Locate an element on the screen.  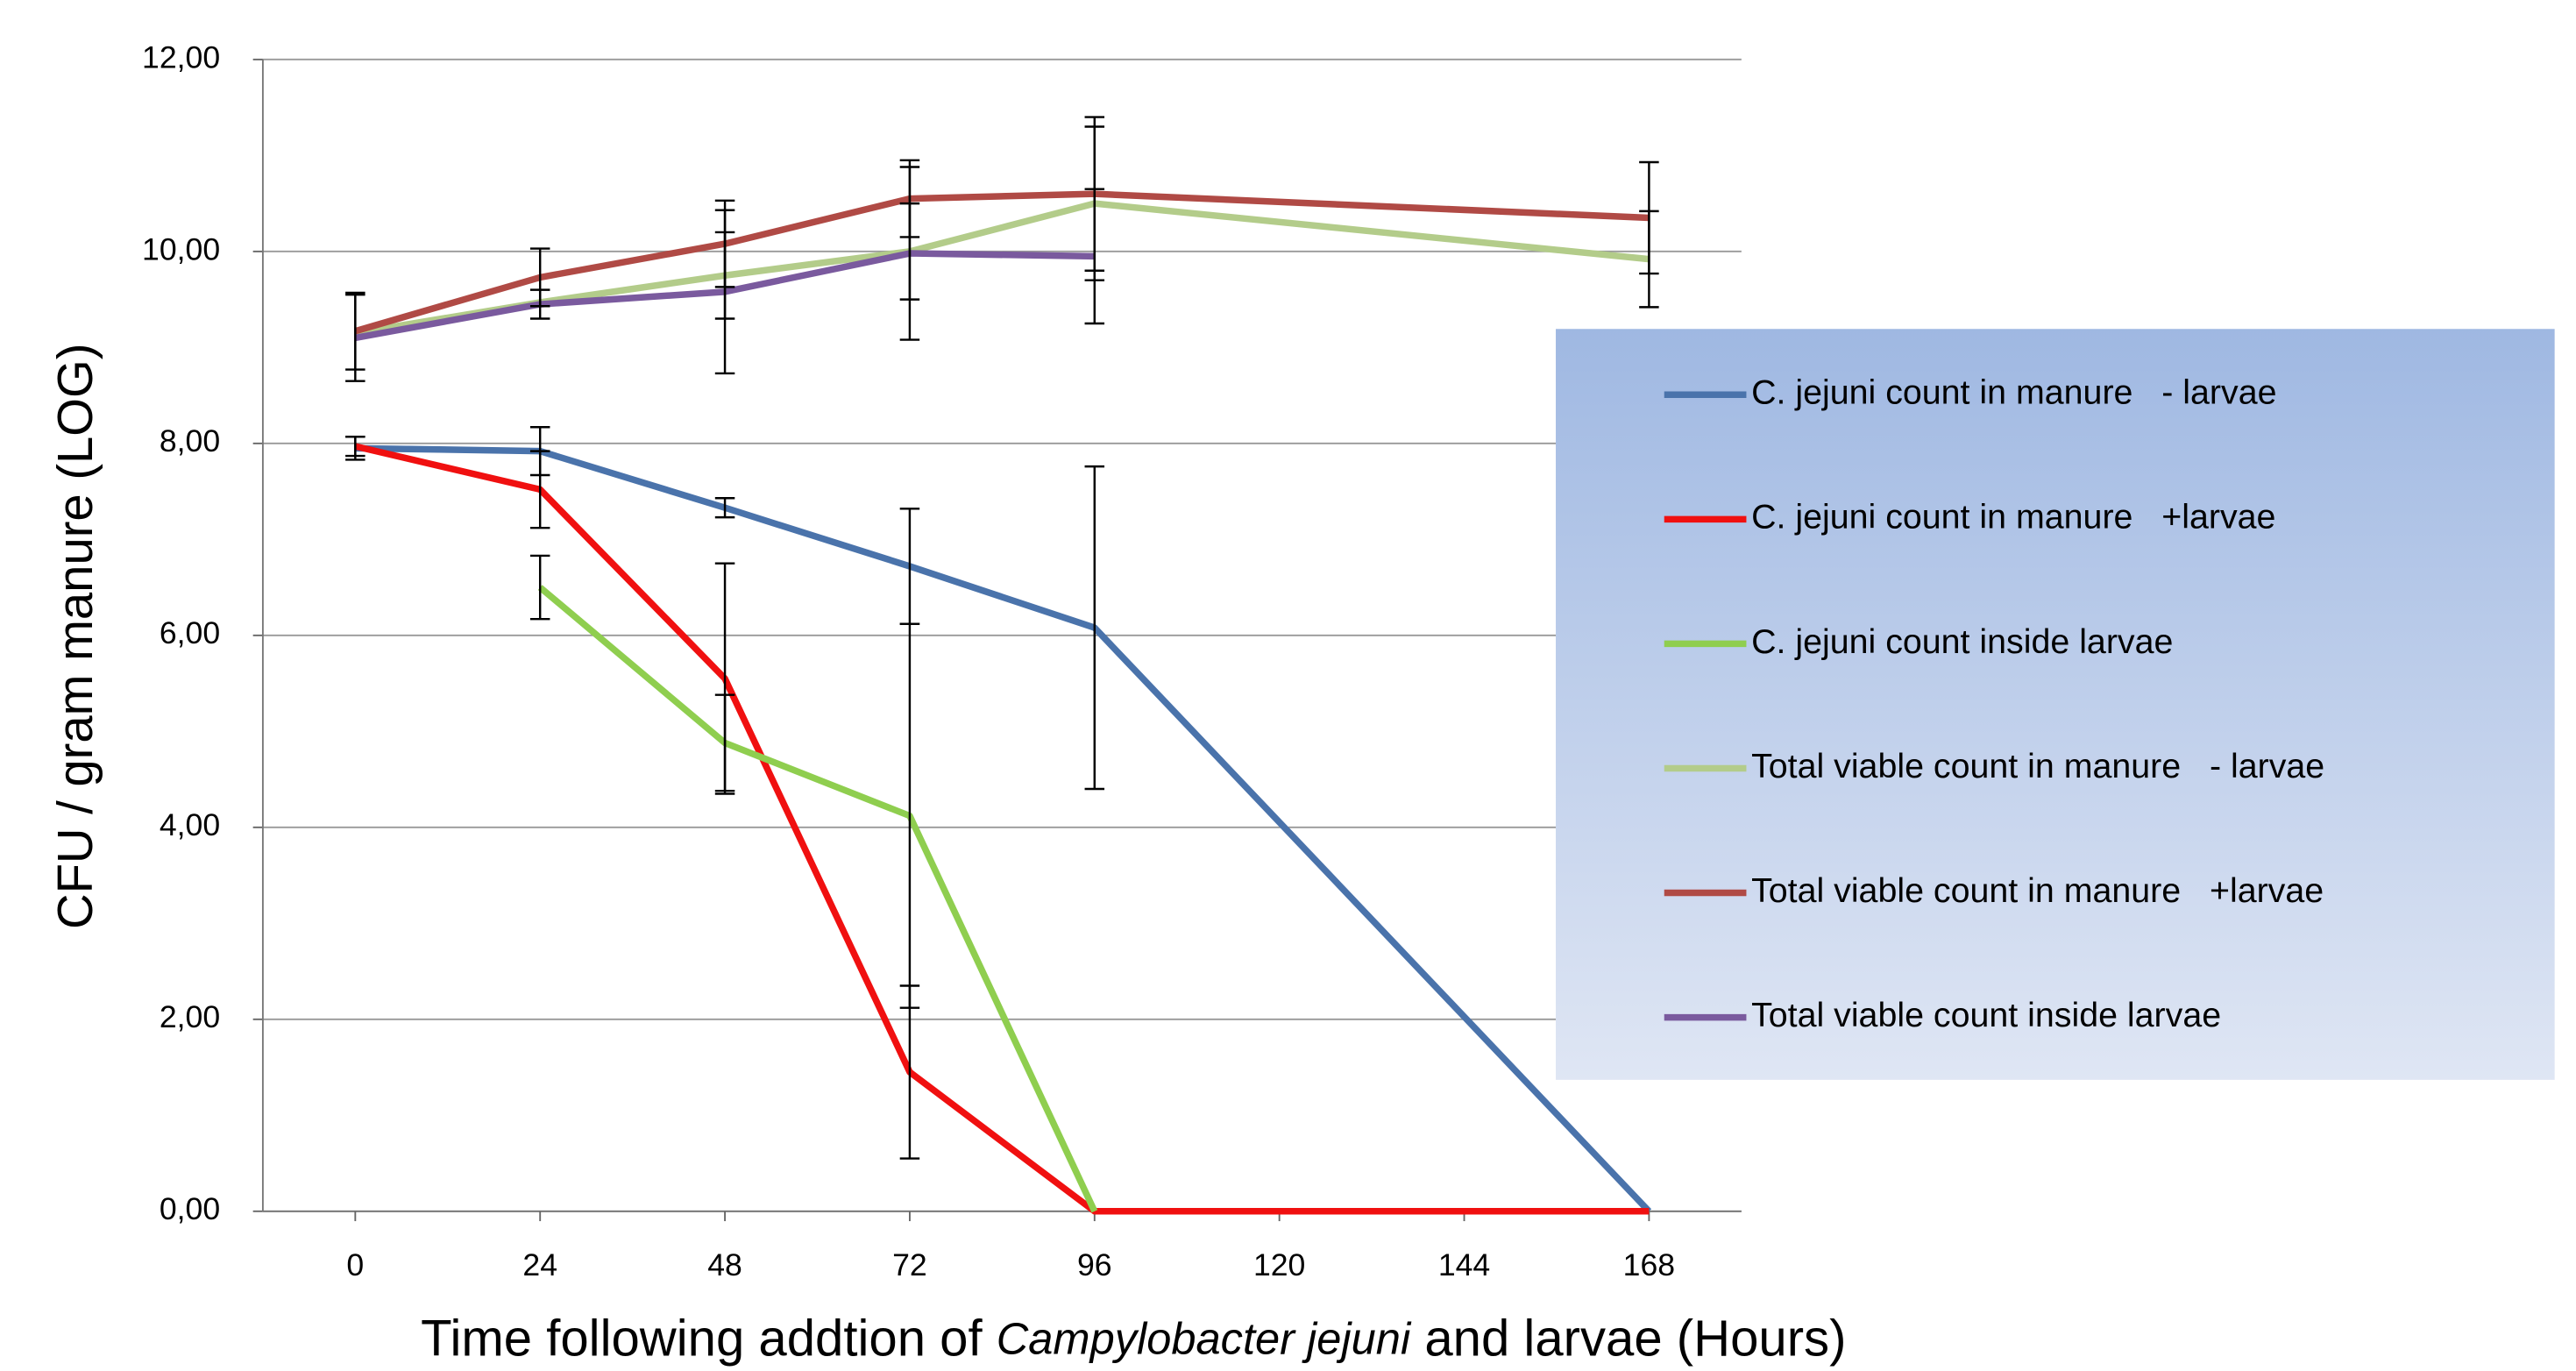
y-tick-label: 6,00 is located at coordinates (190, 632).